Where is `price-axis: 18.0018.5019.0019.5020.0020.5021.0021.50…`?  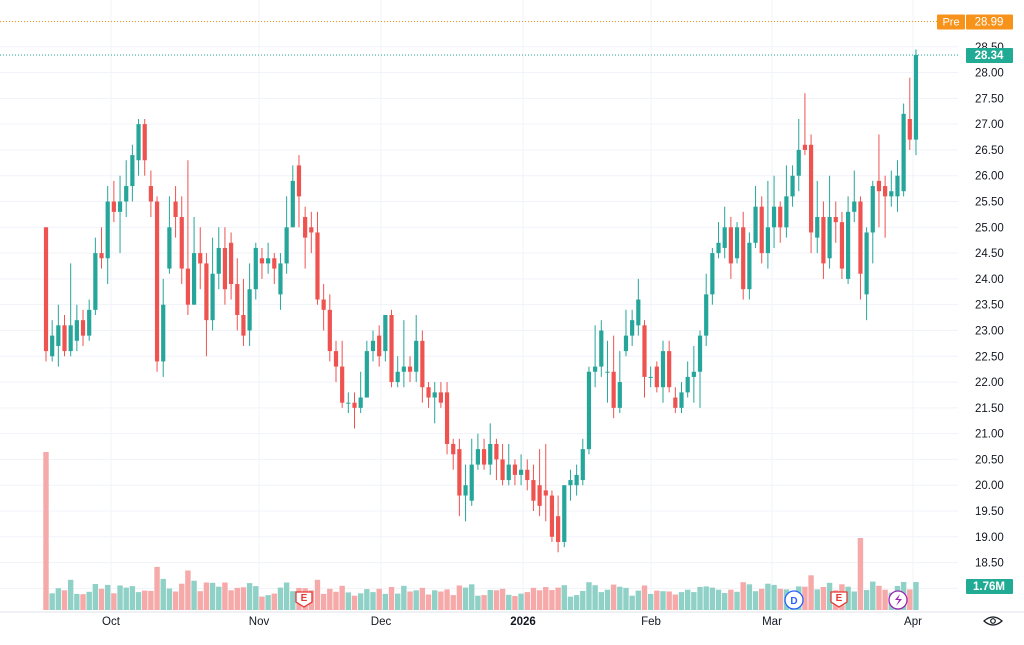 price-axis: 18.0018.5019.0019.5020.0020.5021.0021.50… is located at coordinates (989, 319).